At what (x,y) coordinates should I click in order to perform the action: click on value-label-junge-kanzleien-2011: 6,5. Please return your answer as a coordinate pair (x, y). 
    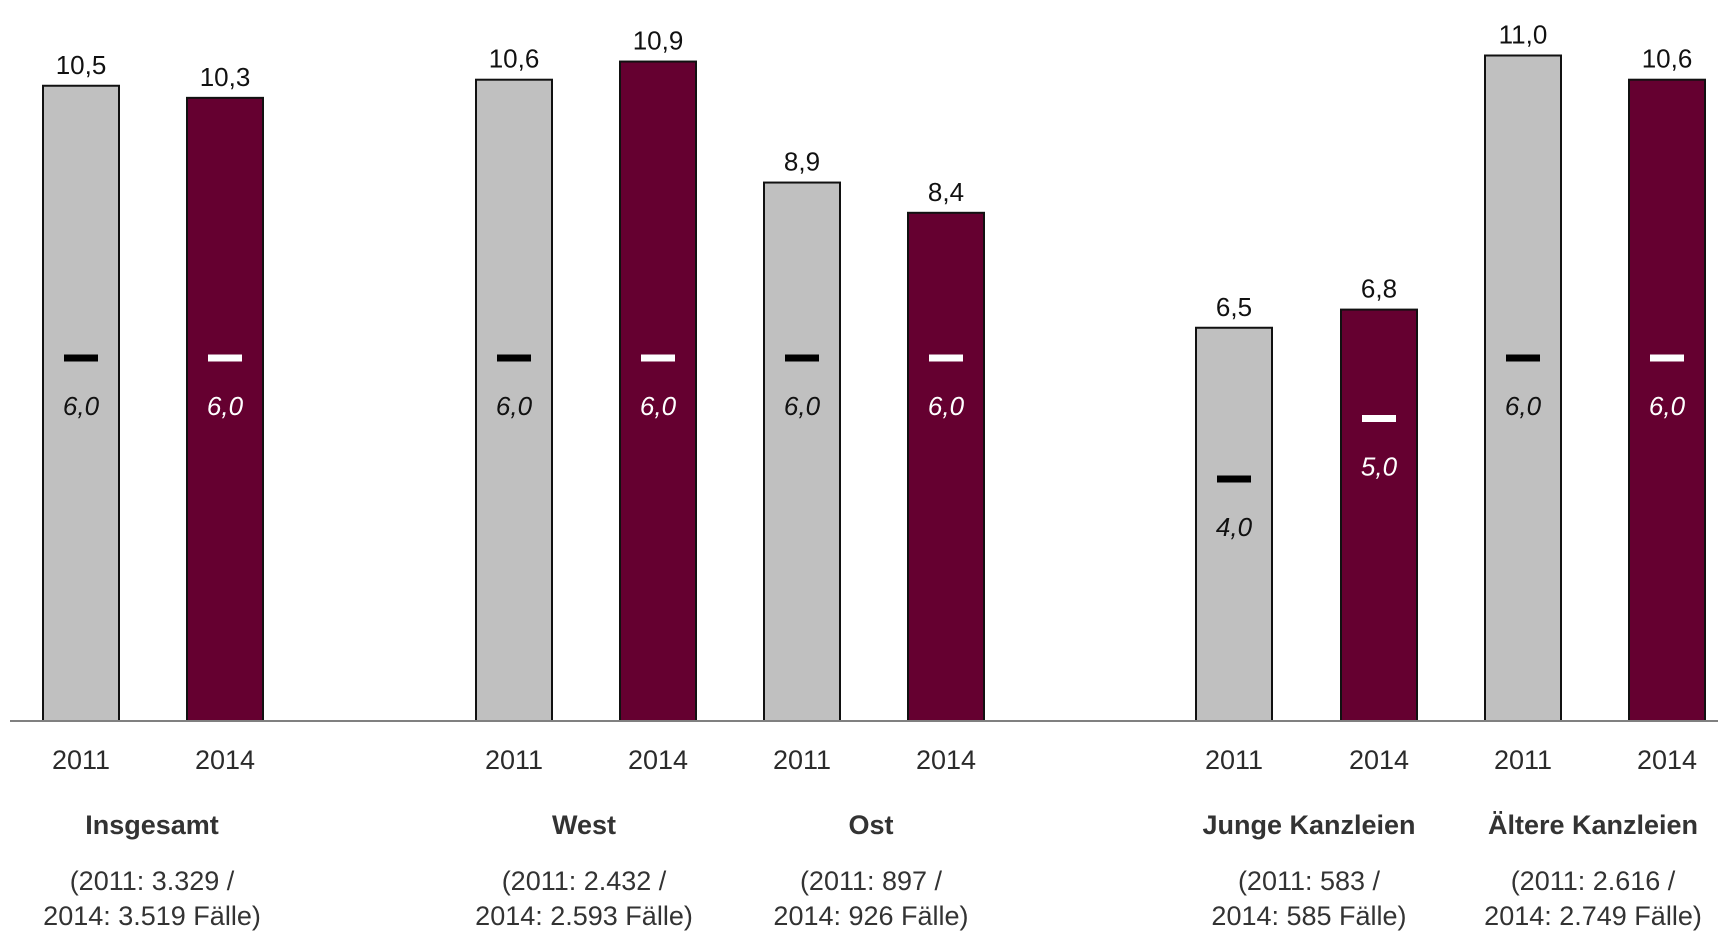
    Looking at the image, I should click on (1234, 307).